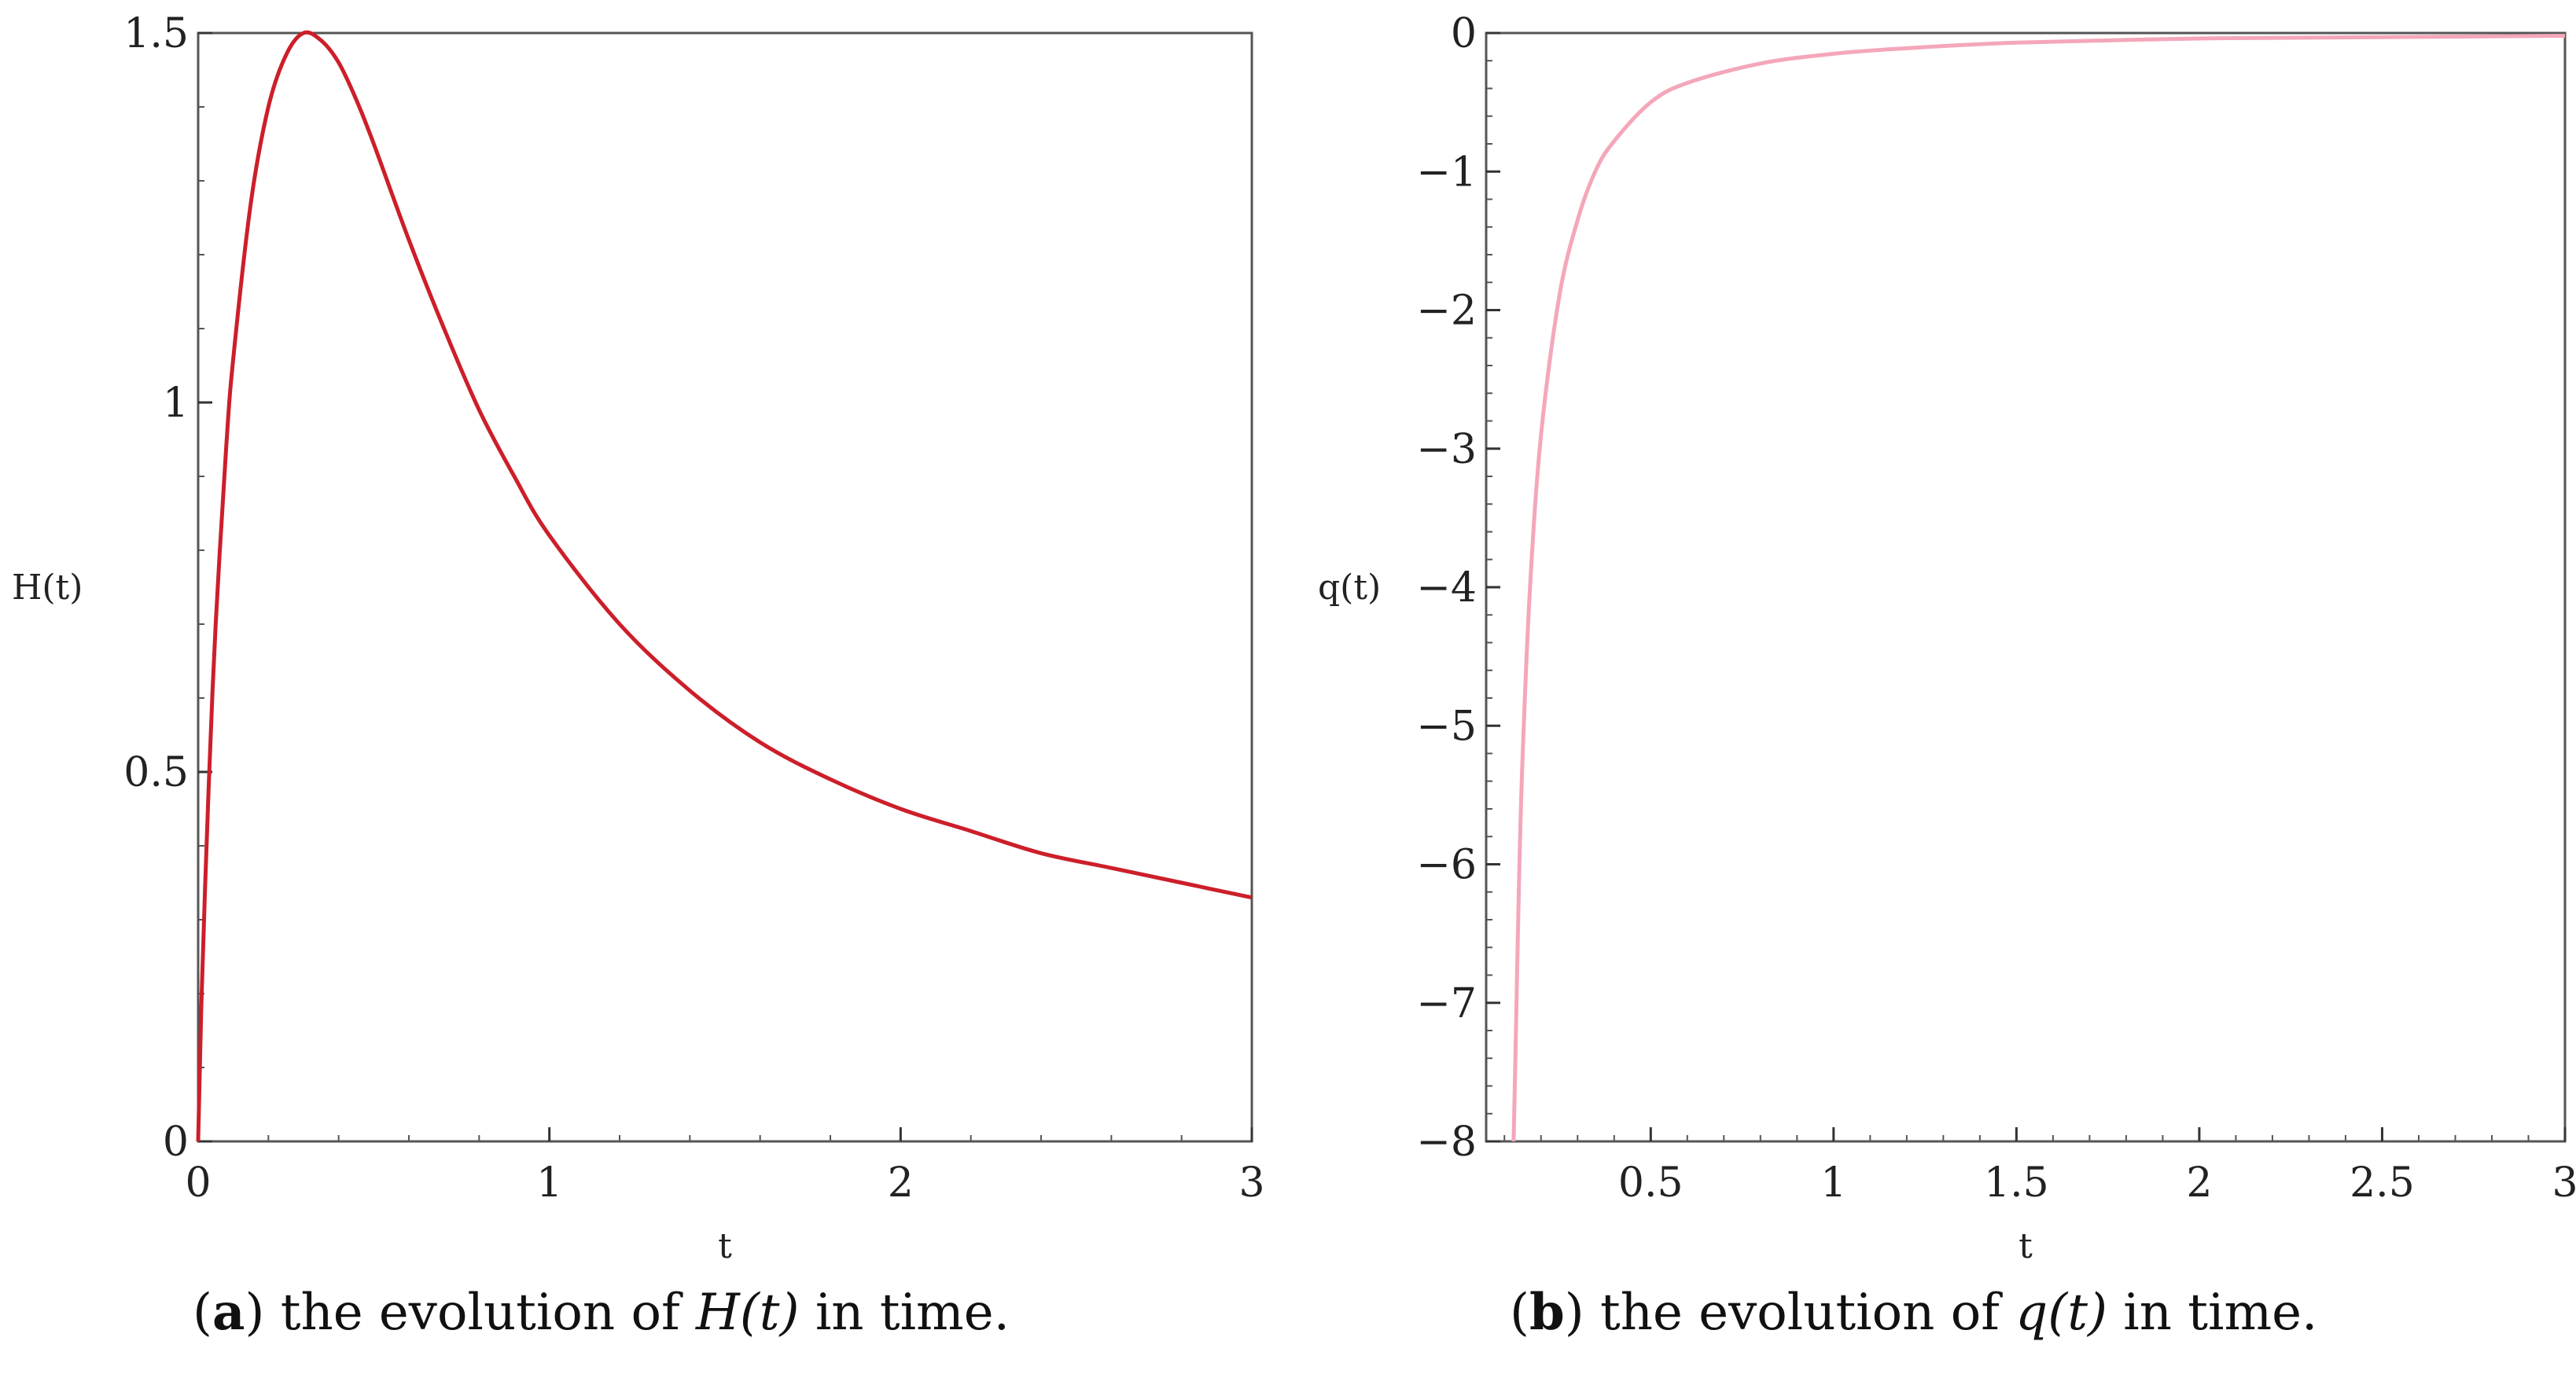  What do you see at coordinates (2017, 1183) in the screenshot?
I see `x-tick-label-b: 1.5` at bounding box center [2017, 1183].